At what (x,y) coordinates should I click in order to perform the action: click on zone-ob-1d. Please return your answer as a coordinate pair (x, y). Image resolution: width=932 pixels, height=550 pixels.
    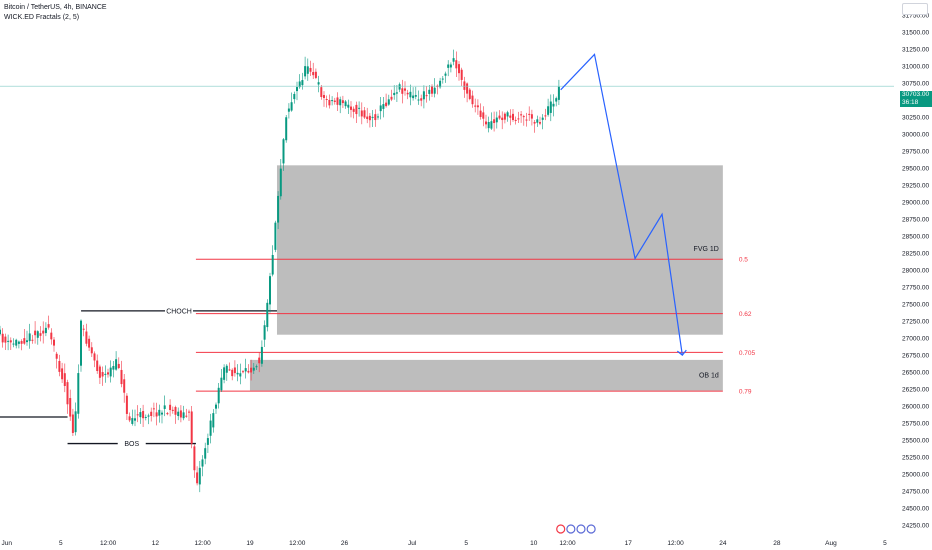
    Looking at the image, I should click on (486, 375).